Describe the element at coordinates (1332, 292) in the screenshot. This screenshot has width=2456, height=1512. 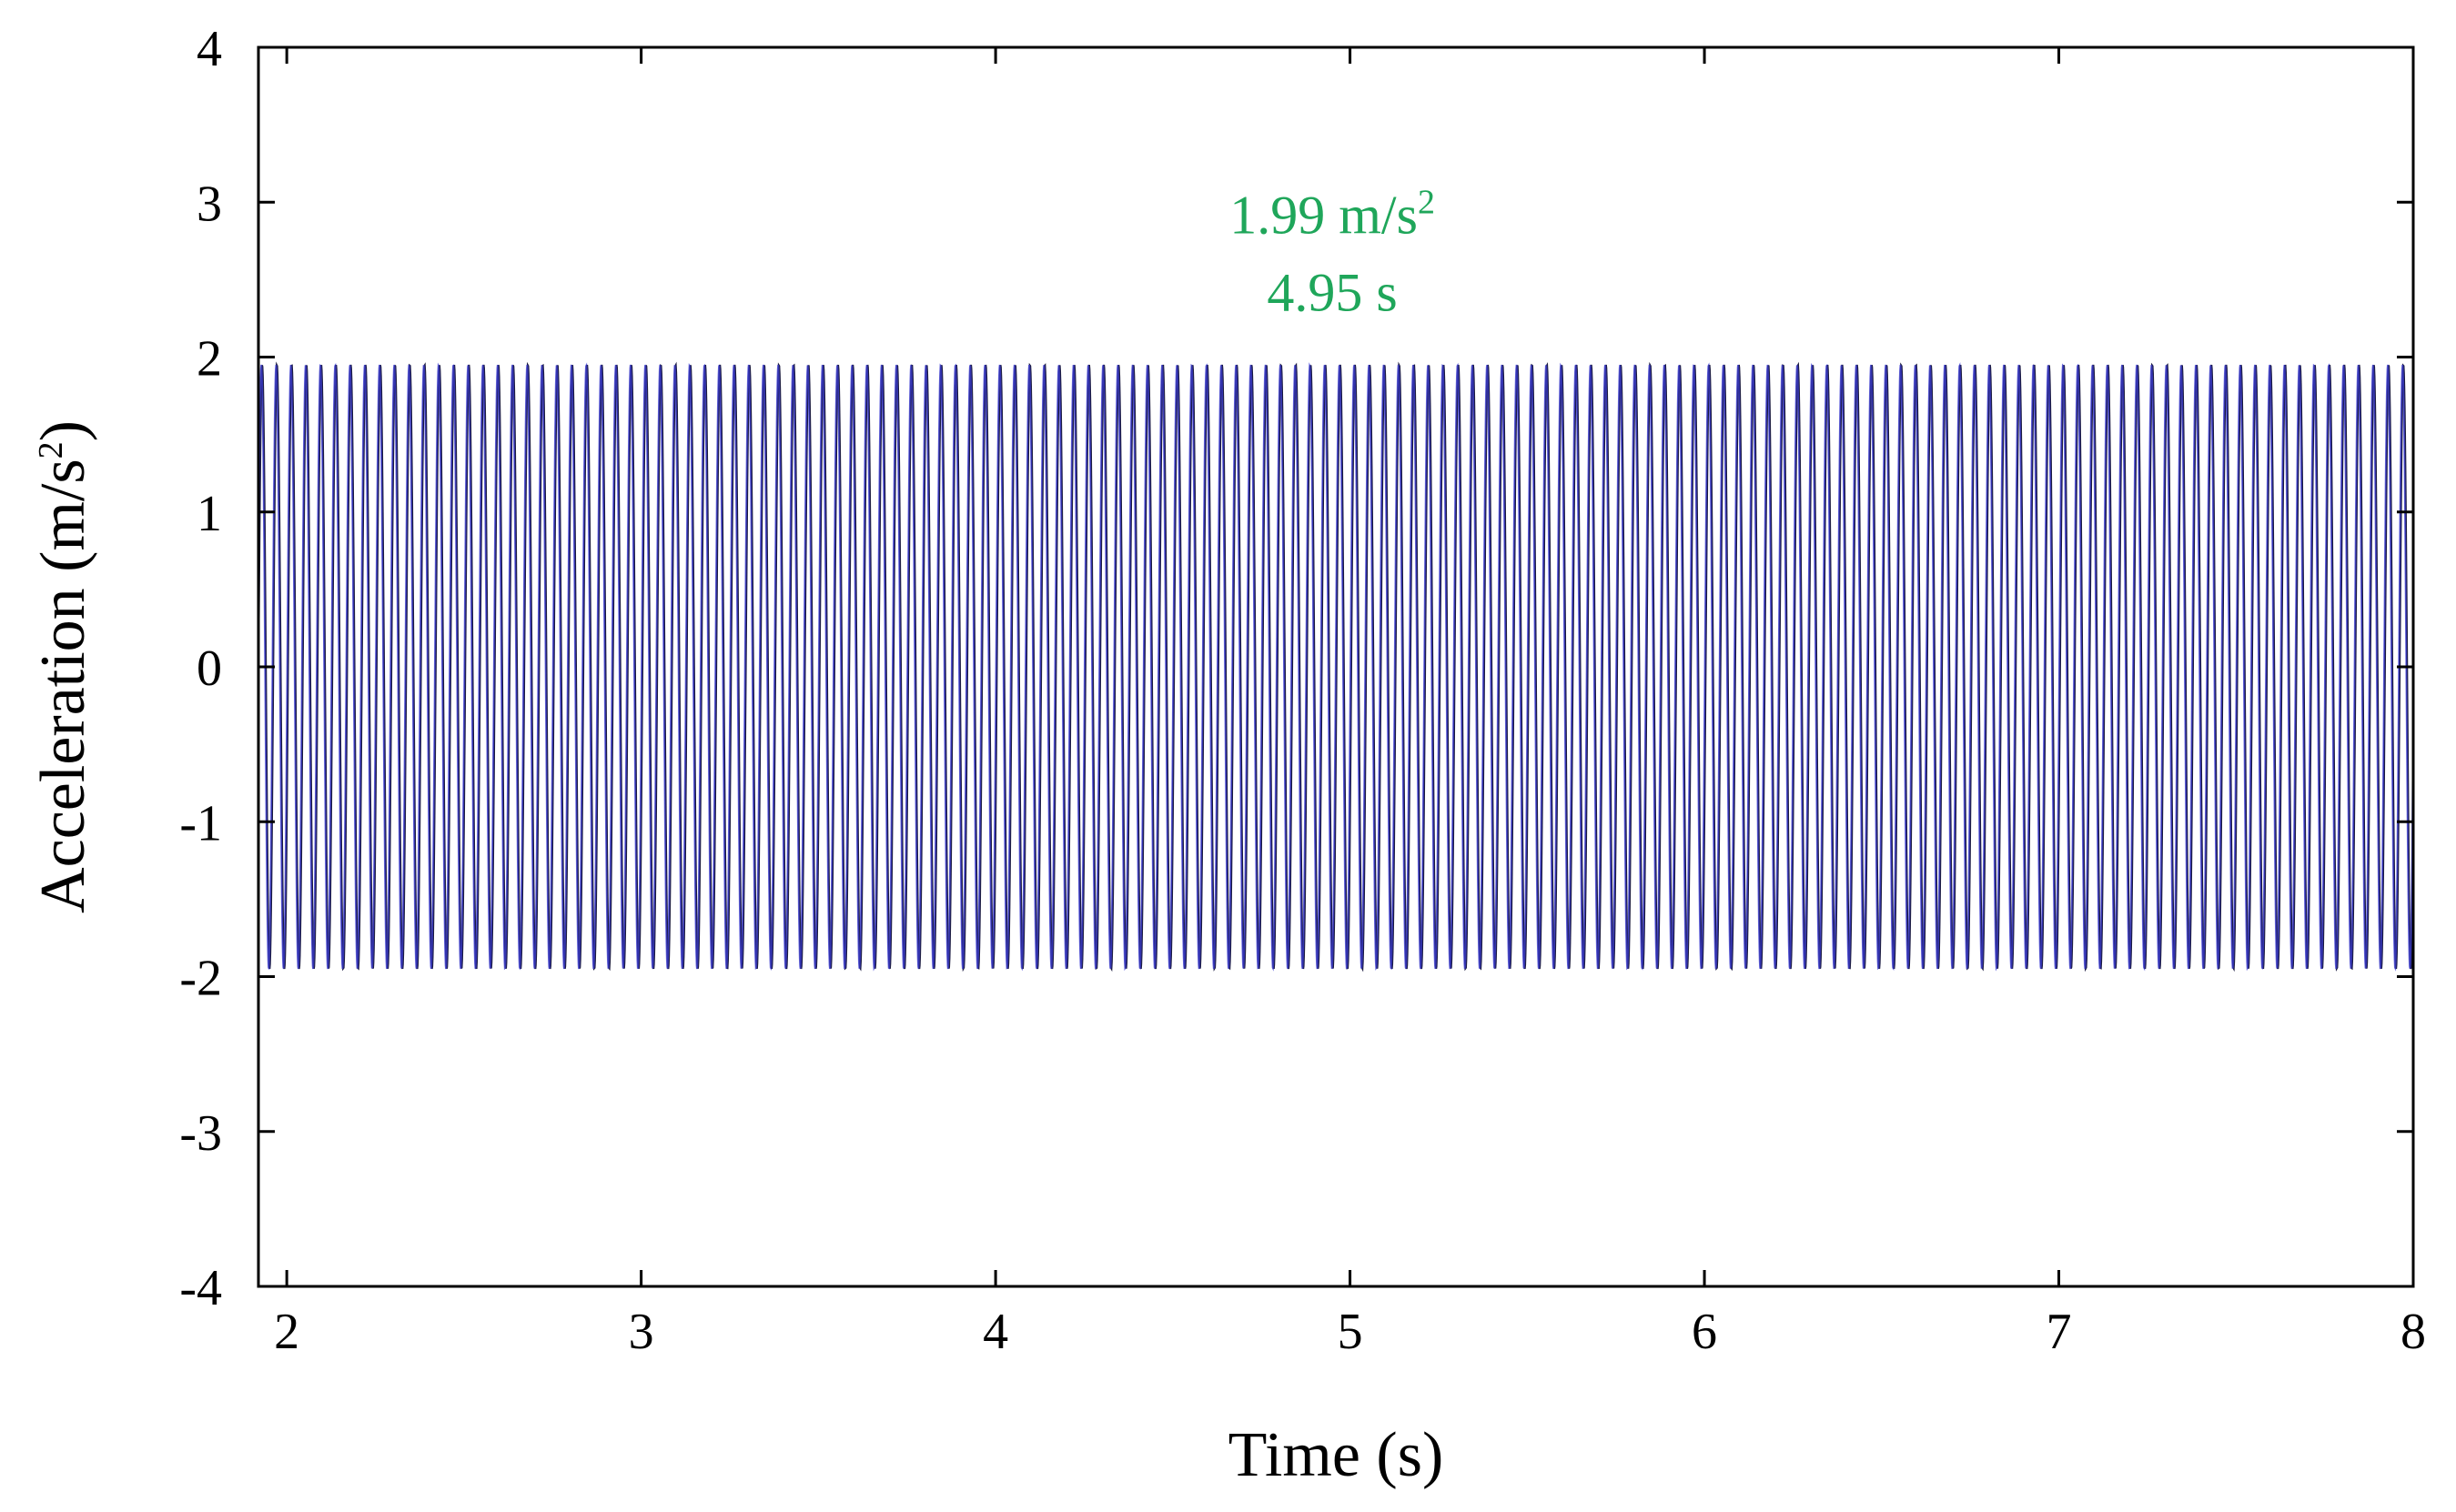
I see `annotation-label: 4.95 s` at that location.